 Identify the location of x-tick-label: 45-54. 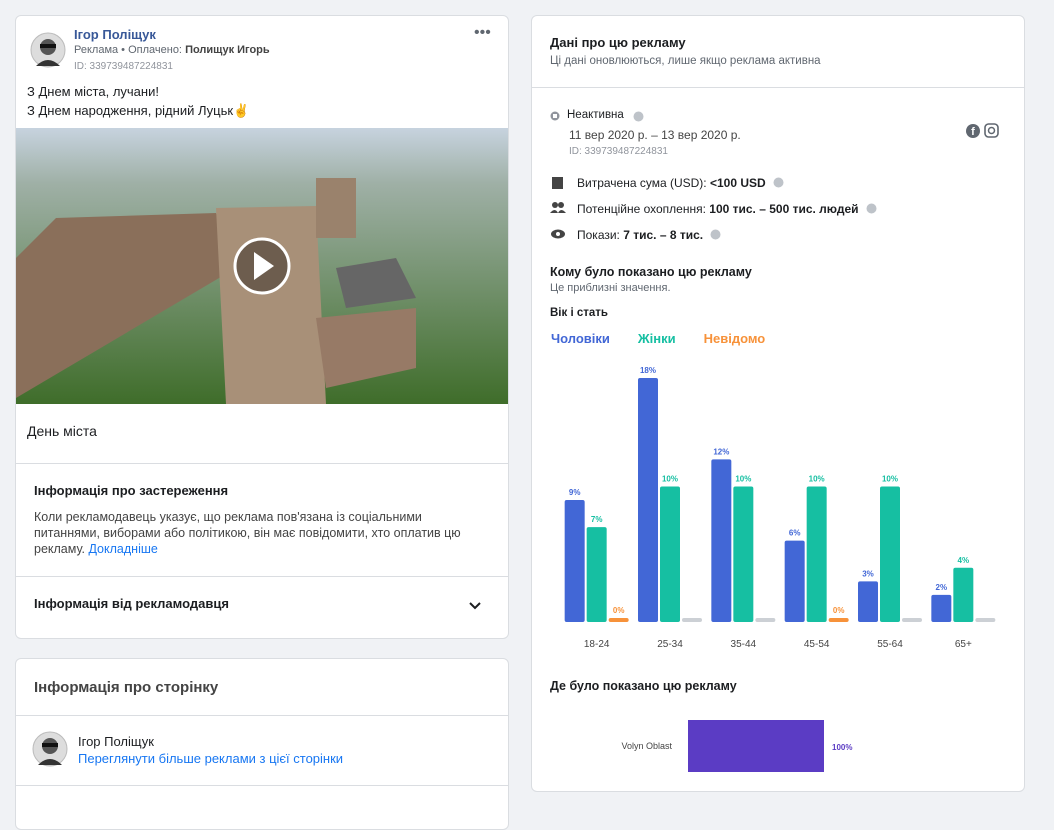
(817, 644).